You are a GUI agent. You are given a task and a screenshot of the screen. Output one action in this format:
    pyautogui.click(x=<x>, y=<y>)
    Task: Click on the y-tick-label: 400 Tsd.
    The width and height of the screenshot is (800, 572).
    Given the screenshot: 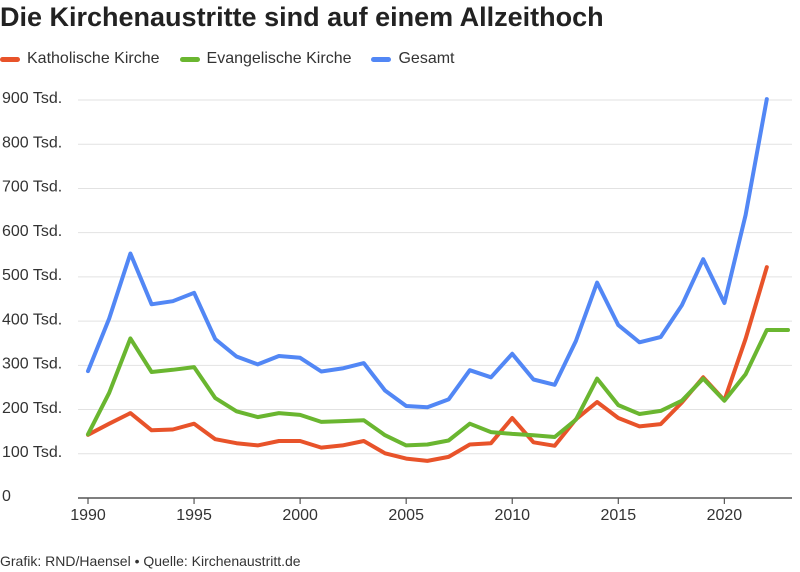 What is the action you would take?
    pyautogui.click(x=32, y=319)
    